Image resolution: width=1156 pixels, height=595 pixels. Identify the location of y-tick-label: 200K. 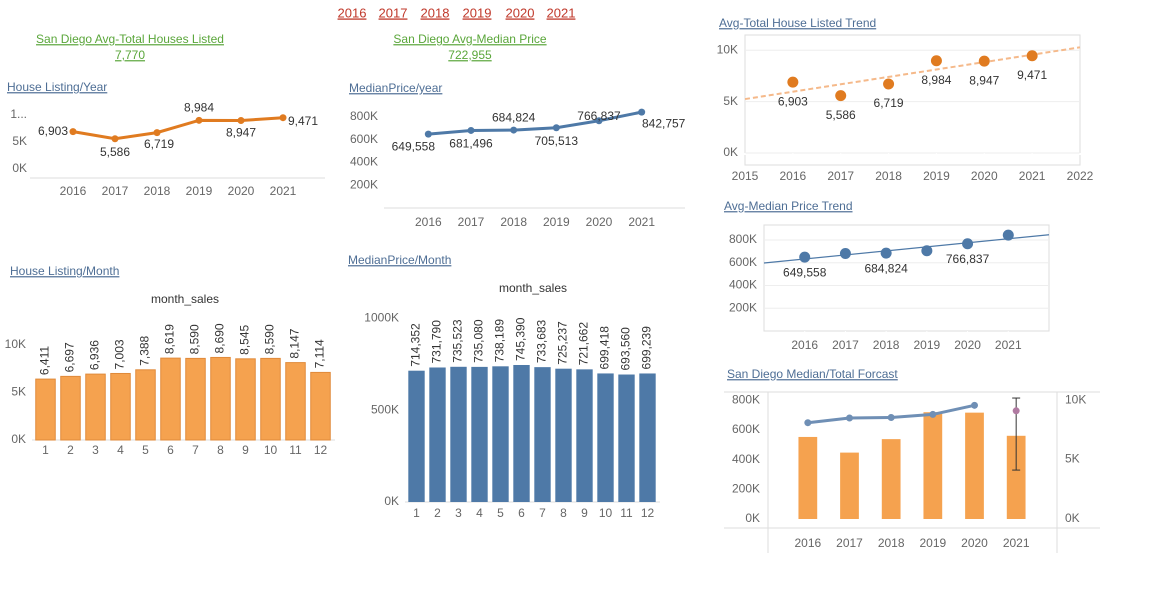
(743, 307).